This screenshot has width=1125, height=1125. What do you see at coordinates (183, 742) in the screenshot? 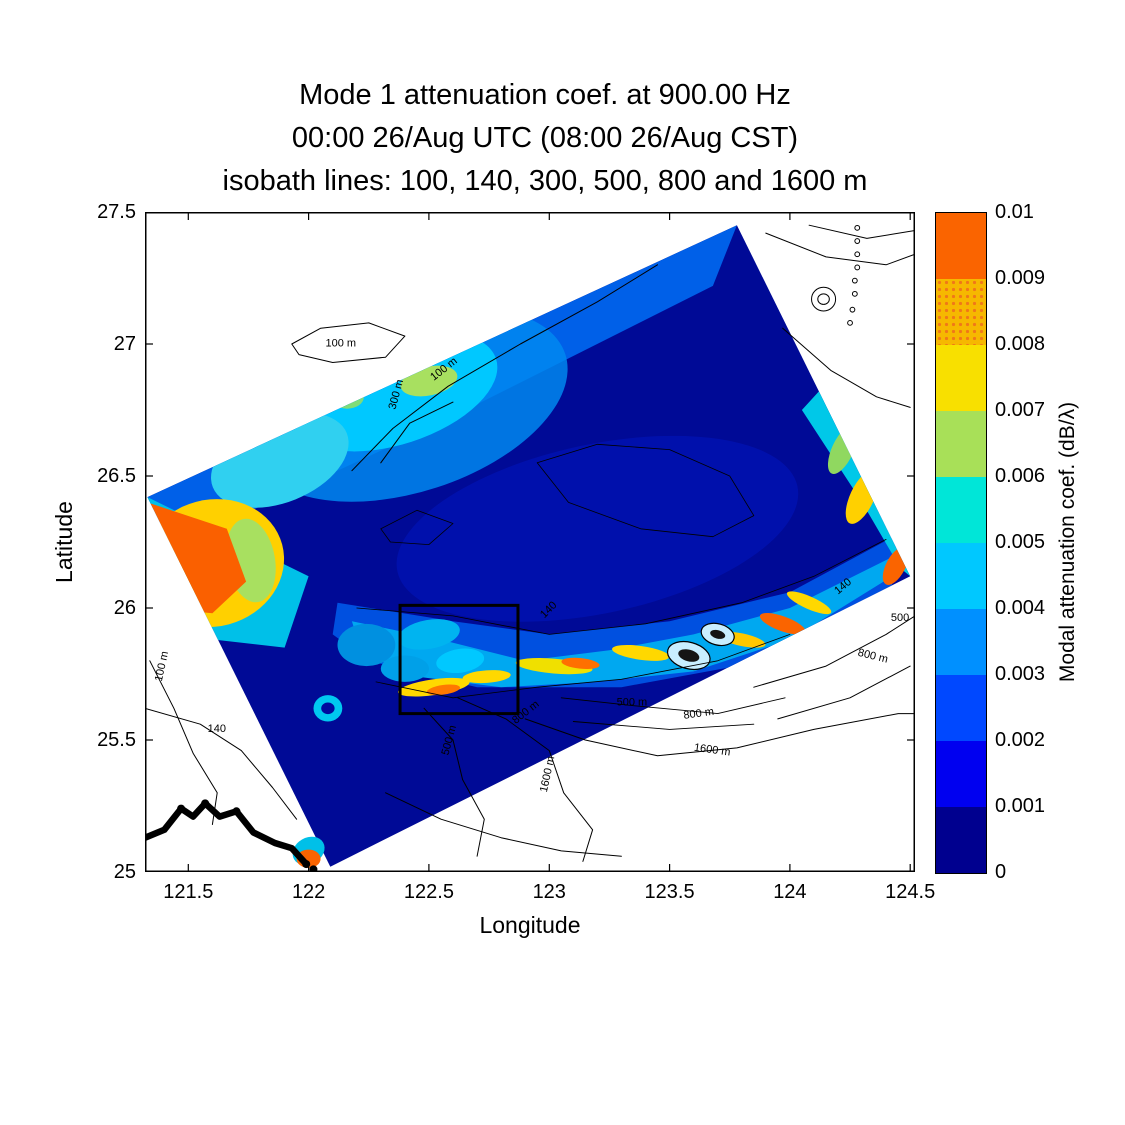
I see `coastal-100-contour` at bounding box center [183, 742].